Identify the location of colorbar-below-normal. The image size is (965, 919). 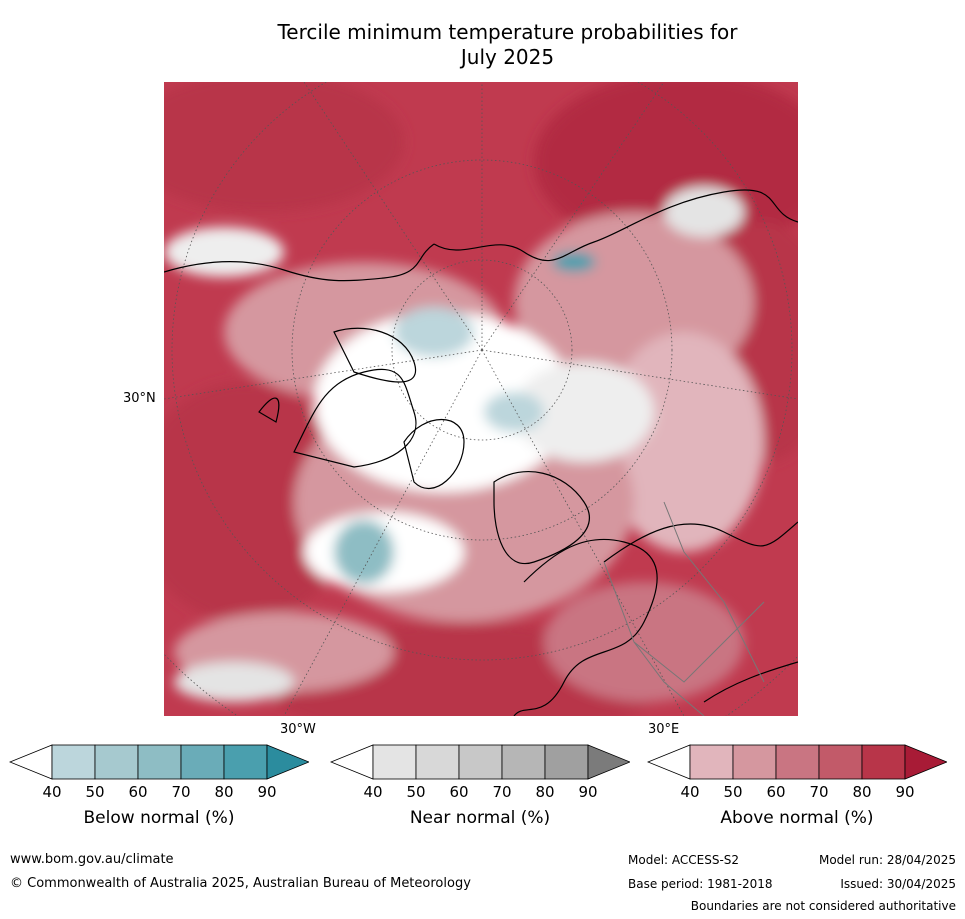
(159, 762).